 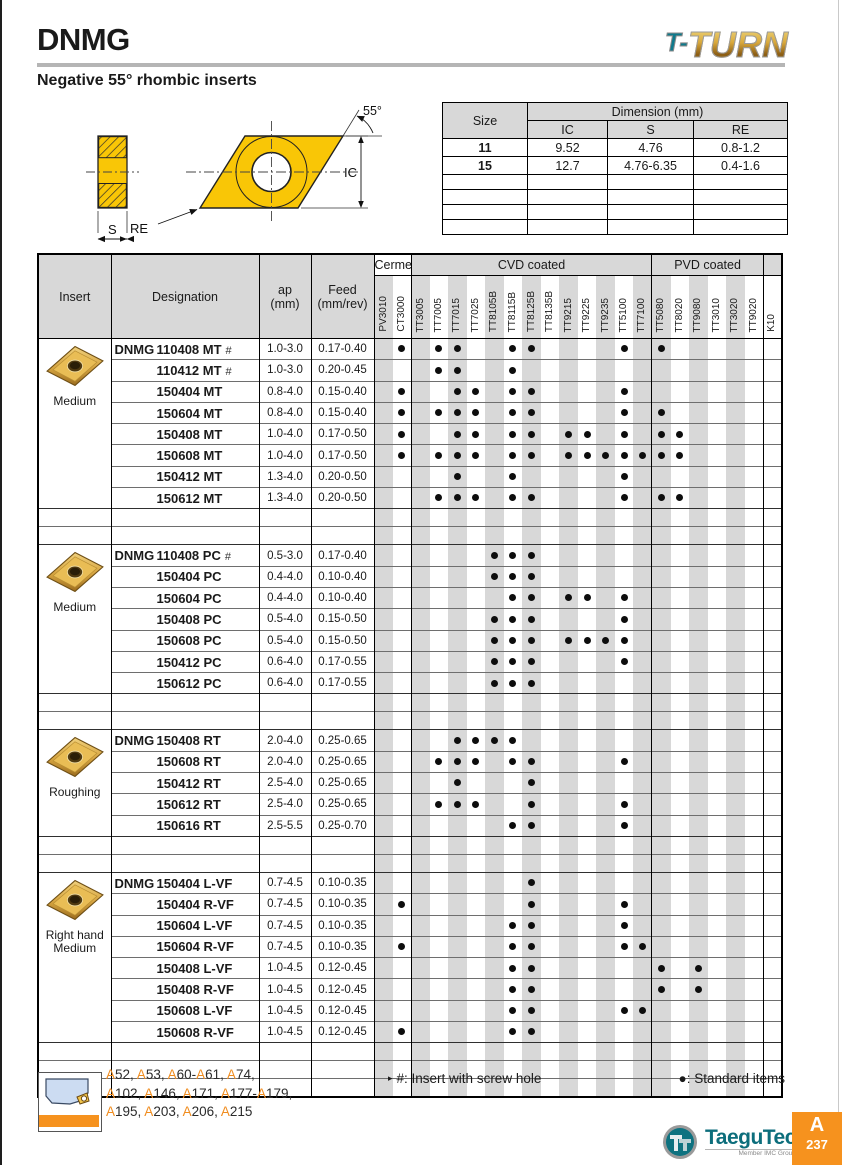 I want to click on ap-header-line: (mm), so click(x=285, y=303).